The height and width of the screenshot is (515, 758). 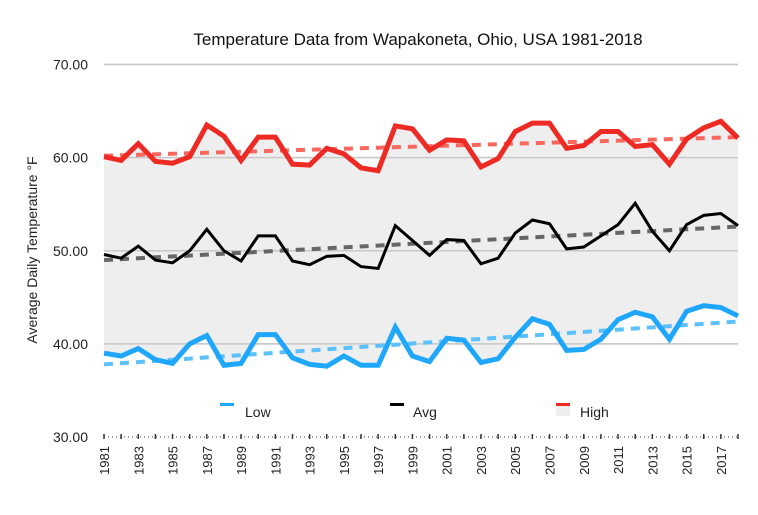 What do you see at coordinates (563, 404) in the screenshot?
I see `legend-swatch-high-line` at bounding box center [563, 404].